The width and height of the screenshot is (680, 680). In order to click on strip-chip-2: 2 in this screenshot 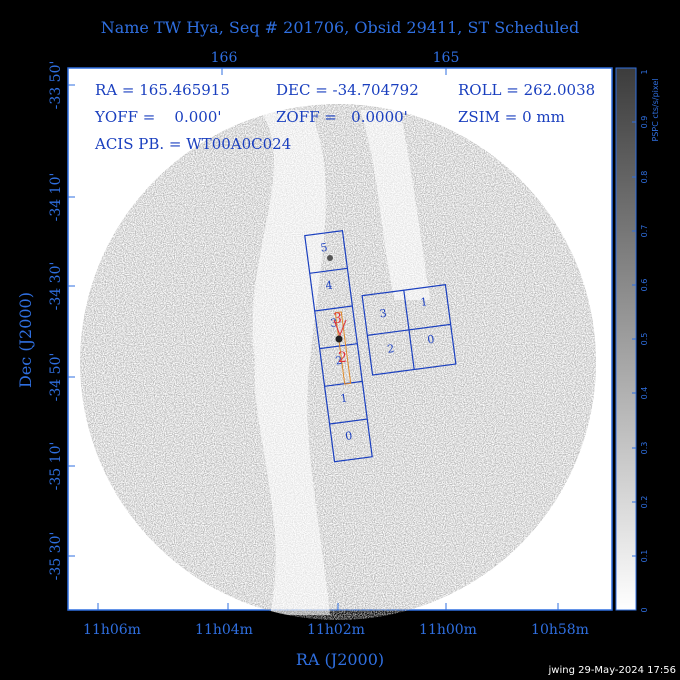, I will do `click(339, 361)`.